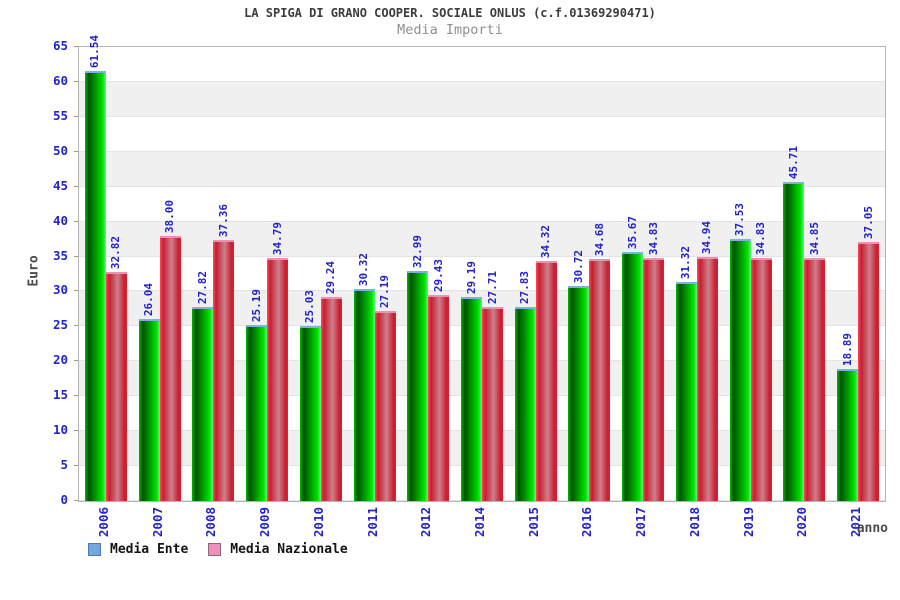 This screenshot has height=600, width=900. What do you see at coordinates (417, 251) in the screenshot?
I see `bar-value-label: 32.99` at bounding box center [417, 251].